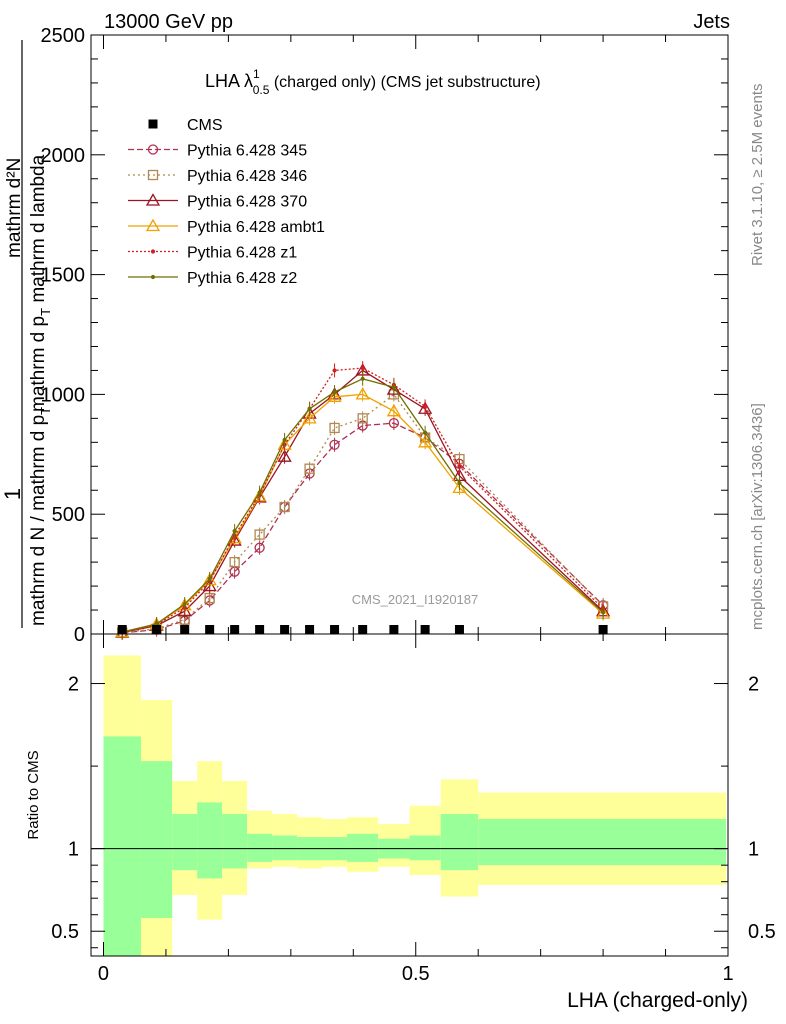 This screenshot has width=786, height=1024. Describe the element at coordinates (40, 516) in the screenshot. I see `ylabel-denominator: mathrm d N / mathrm d pT` at that location.